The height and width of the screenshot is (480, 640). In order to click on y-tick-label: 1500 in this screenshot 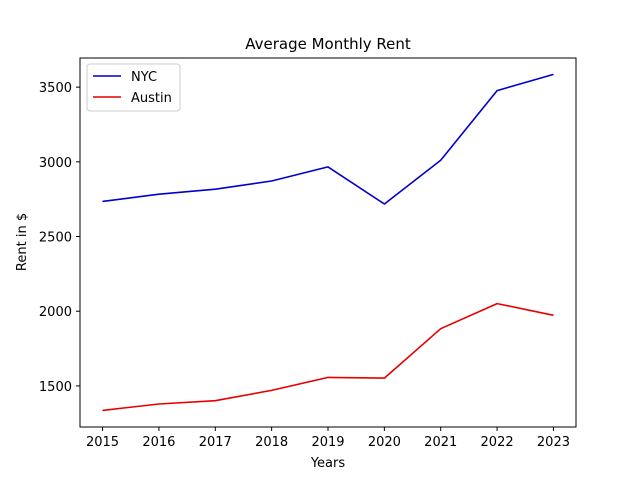, I will do `click(55, 387)`.